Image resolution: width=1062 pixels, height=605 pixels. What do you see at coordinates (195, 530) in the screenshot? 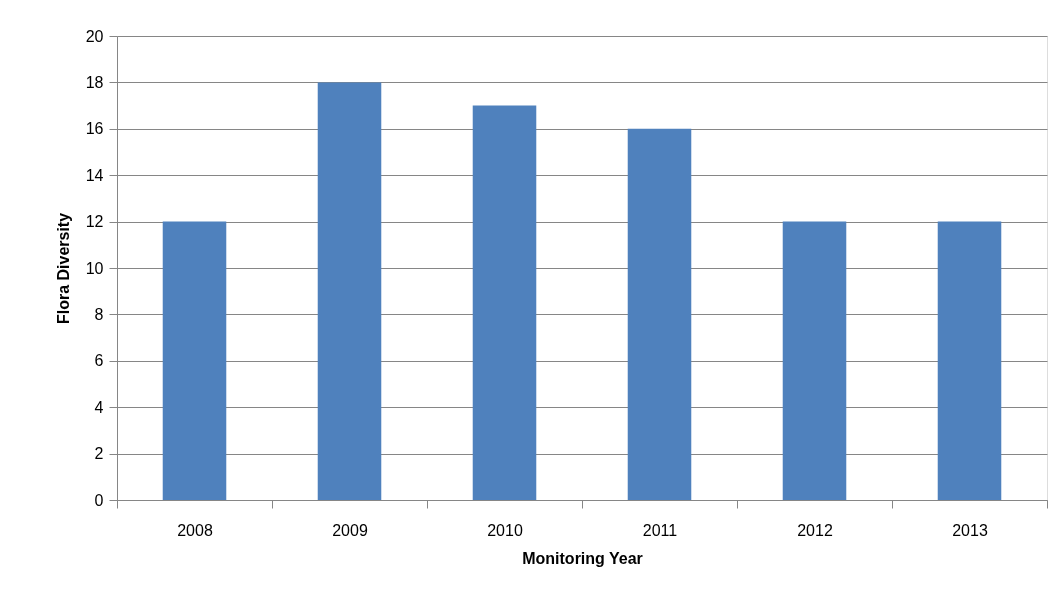
I see `x-tick-label: 2008` at bounding box center [195, 530].